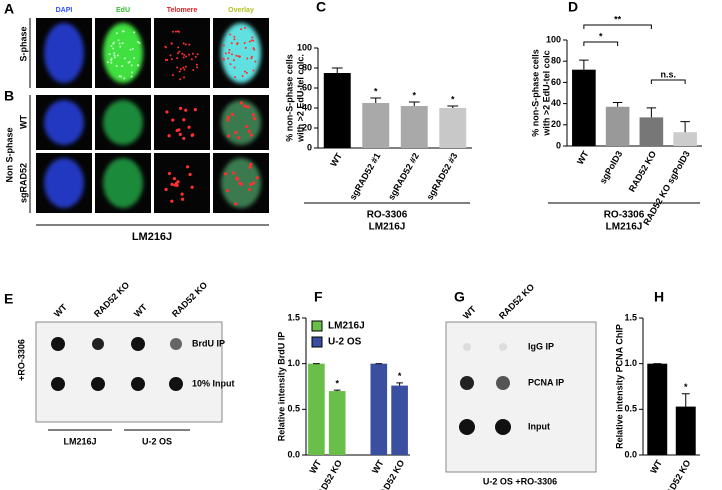 The image size is (722, 490). I want to click on x-tick-label: sgRAD52 #1, so click(365, 176).